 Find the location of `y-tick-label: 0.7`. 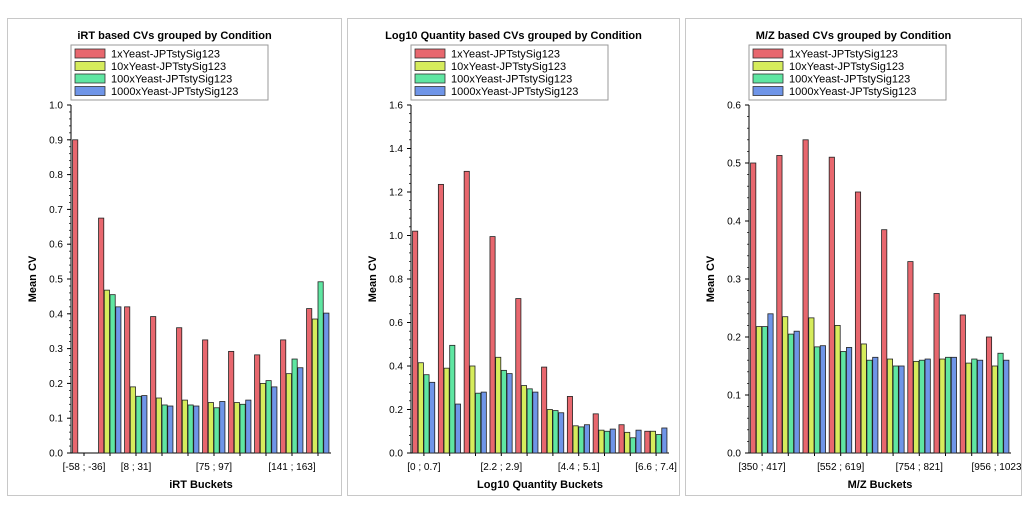

y-tick-label: 0.7 is located at coordinates (56, 210).